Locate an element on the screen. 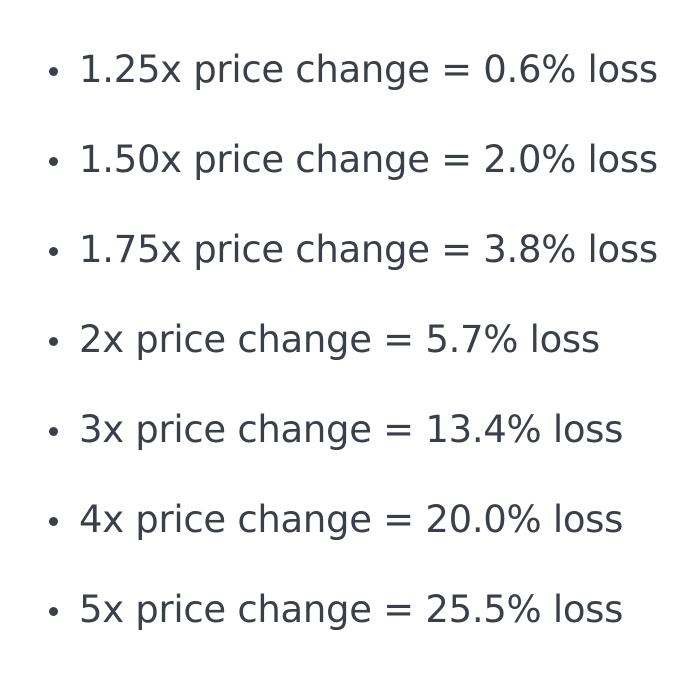 This screenshot has height=674, width=700. list-item: 1.25x price change = 0.6% loss is located at coordinates (350, 76).